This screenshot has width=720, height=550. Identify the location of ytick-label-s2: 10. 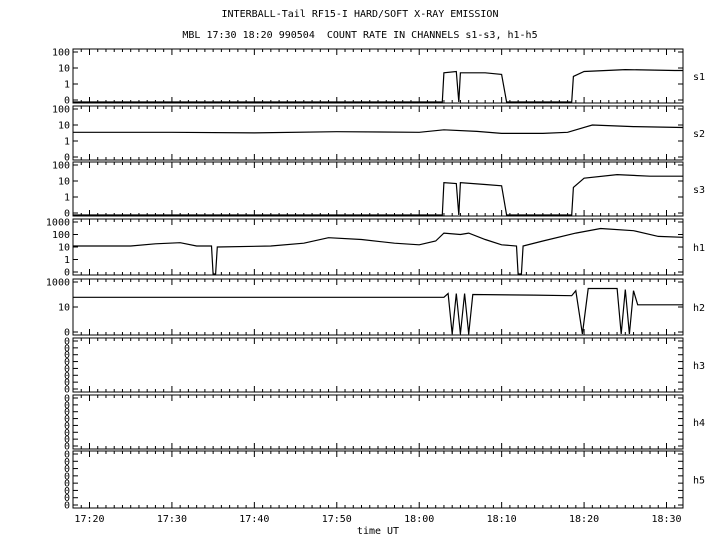
(64, 126).